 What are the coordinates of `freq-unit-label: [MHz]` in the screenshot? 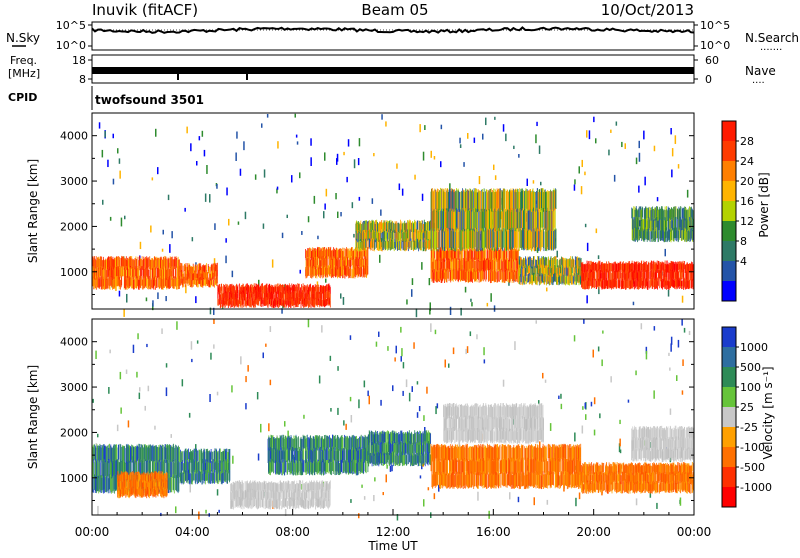 It's located at (24, 73).